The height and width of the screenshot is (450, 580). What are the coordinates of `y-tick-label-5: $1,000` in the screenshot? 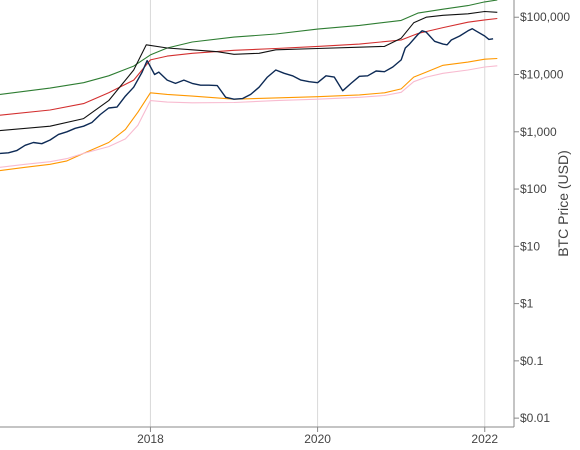 It's located at (538, 132).